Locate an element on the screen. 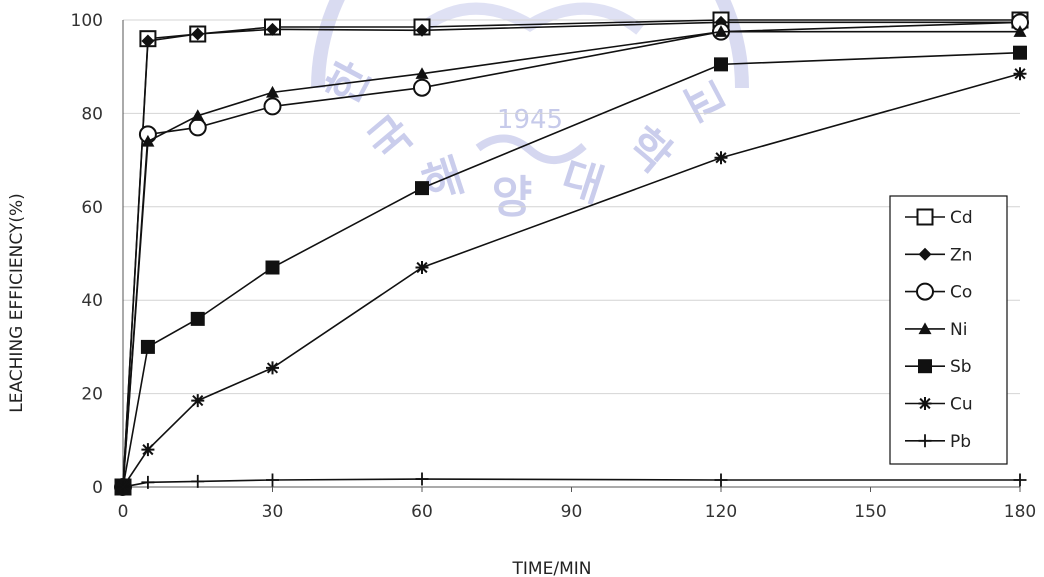  legend: Cd Zn Co Ni Sb Cu Pb is located at coordinates (948, 330).